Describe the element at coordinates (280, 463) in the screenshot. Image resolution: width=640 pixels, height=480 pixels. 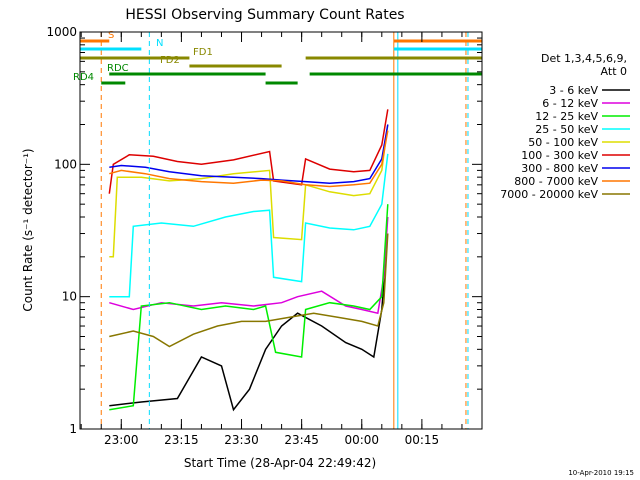
I see `x-axis-label: Start Time (28-Apr-04 22:49:42)` at that location.